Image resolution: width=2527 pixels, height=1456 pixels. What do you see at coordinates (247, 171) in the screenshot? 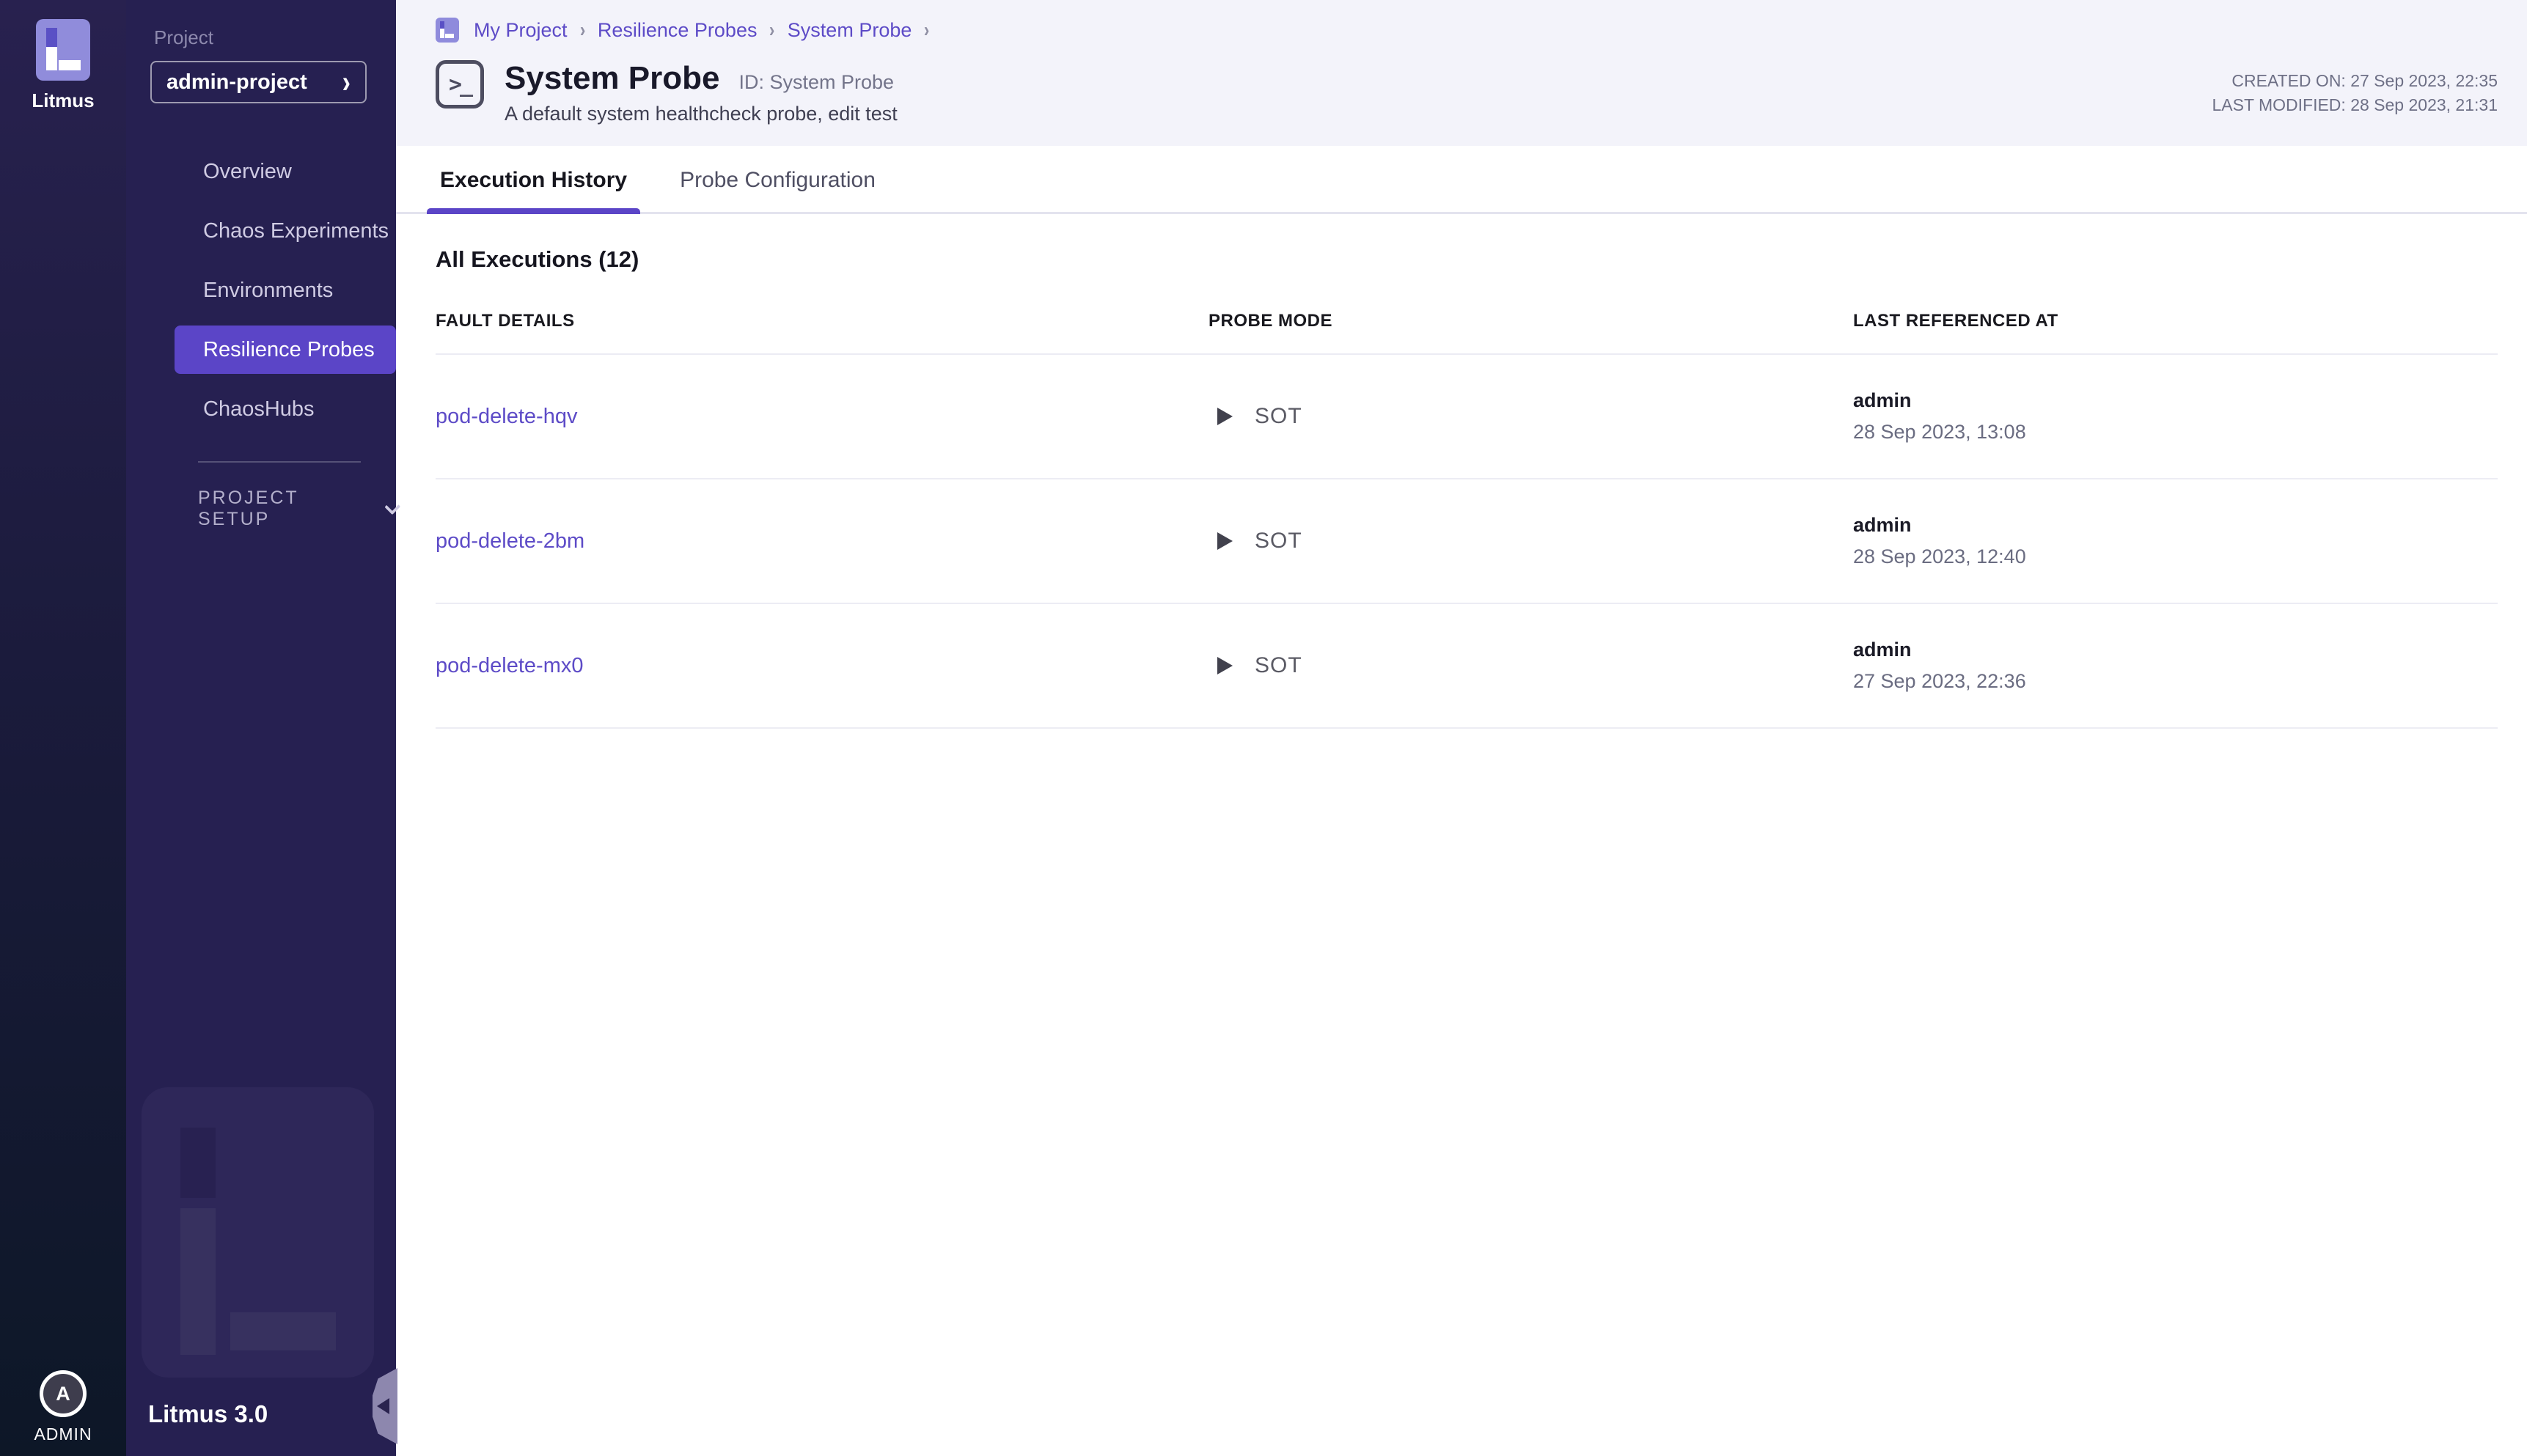
I see `sidebar-item-overview: Overview` at bounding box center [247, 171].